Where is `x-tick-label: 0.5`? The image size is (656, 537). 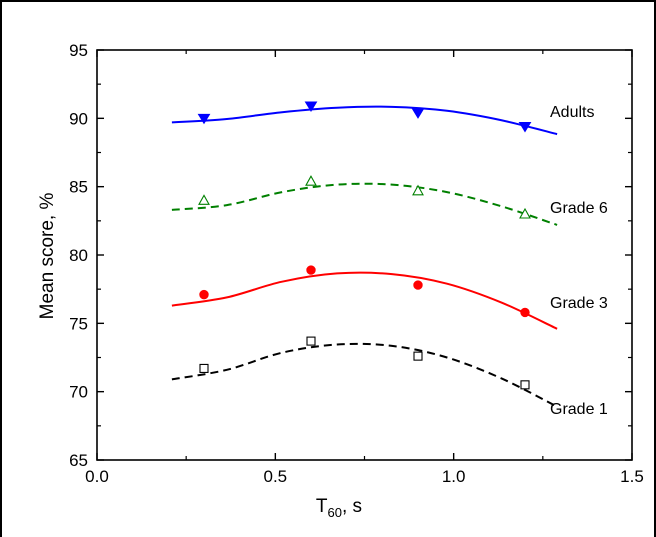
x-tick-label: 0.5 is located at coordinates (276, 476).